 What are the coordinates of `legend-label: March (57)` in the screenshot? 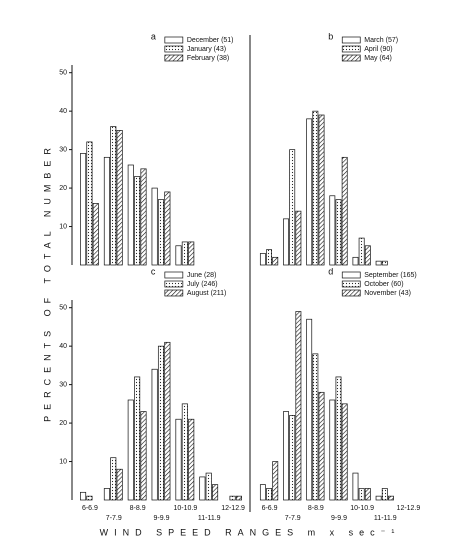 It's located at (381, 40).